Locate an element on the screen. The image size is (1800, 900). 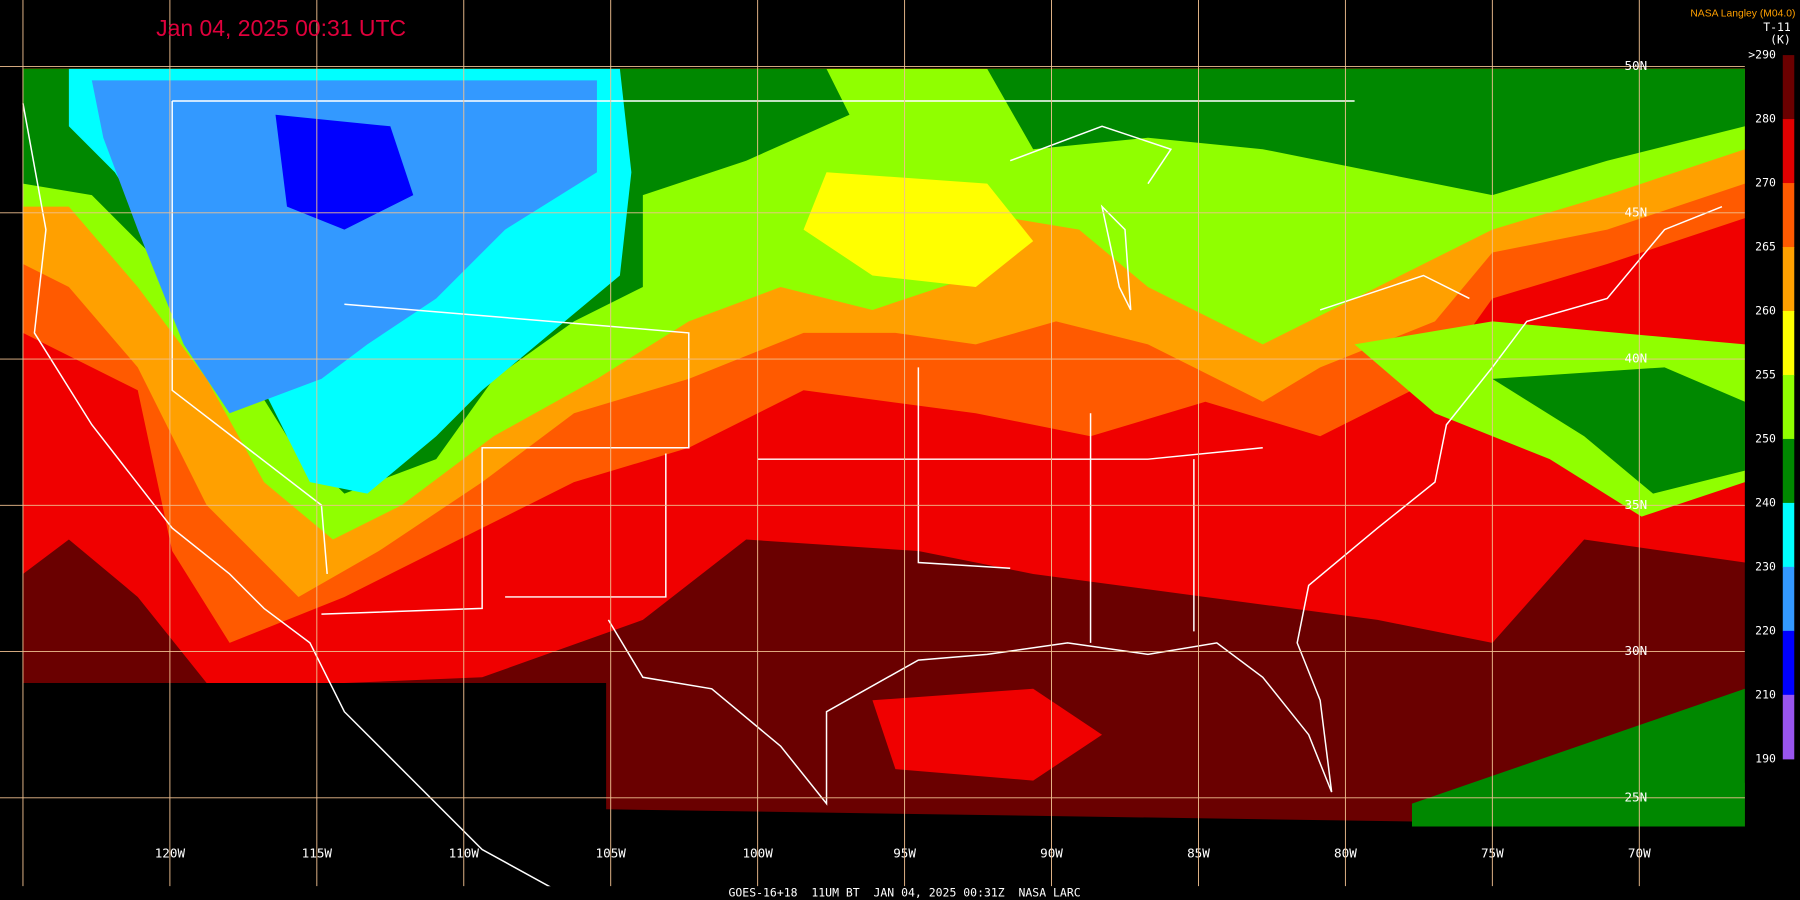
great-lakes is located at coordinates (1239, 218).